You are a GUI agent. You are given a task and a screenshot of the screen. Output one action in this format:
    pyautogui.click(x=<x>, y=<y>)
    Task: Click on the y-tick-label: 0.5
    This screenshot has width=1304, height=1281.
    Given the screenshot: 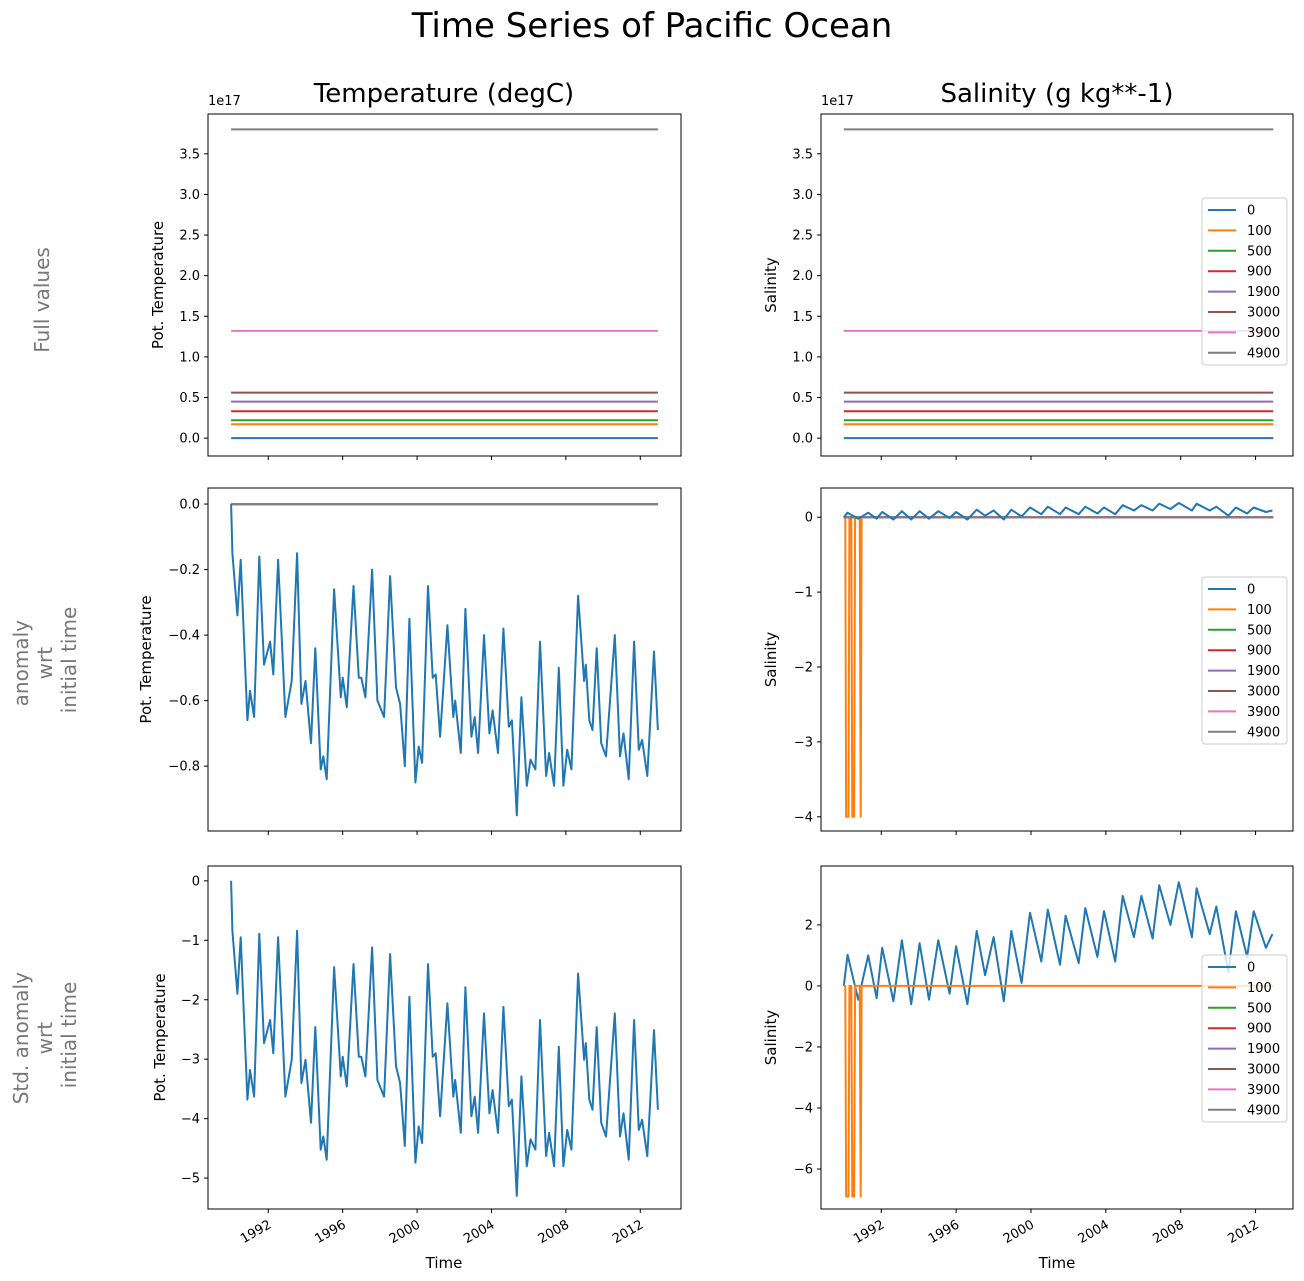 What is the action you would take?
    pyautogui.click(x=802, y=398)
    